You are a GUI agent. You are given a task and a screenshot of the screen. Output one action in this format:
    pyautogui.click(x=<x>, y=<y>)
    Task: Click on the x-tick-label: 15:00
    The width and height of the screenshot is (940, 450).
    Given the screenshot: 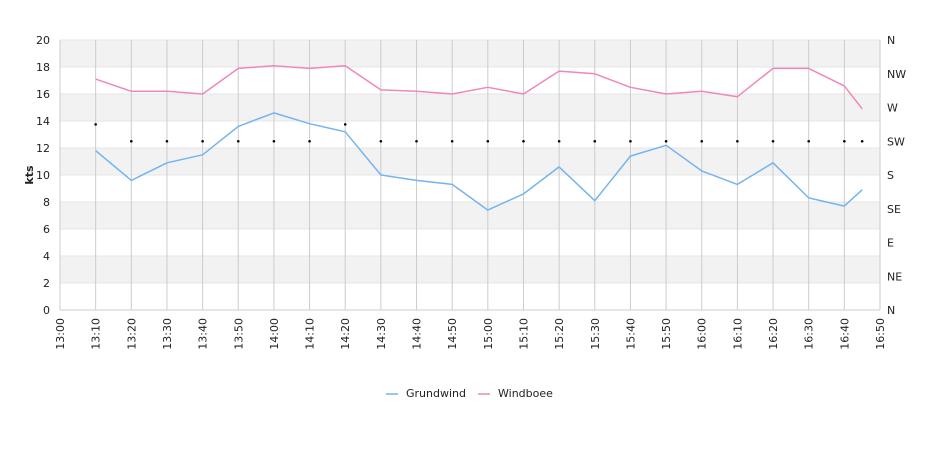 What is the action you would take?
    pyautogui.click(x=488, y=334)
    